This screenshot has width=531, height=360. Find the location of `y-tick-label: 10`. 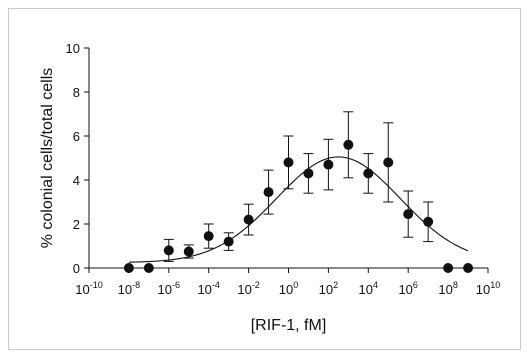

y-tick-label: 10 is located at coordinates (73, 48).